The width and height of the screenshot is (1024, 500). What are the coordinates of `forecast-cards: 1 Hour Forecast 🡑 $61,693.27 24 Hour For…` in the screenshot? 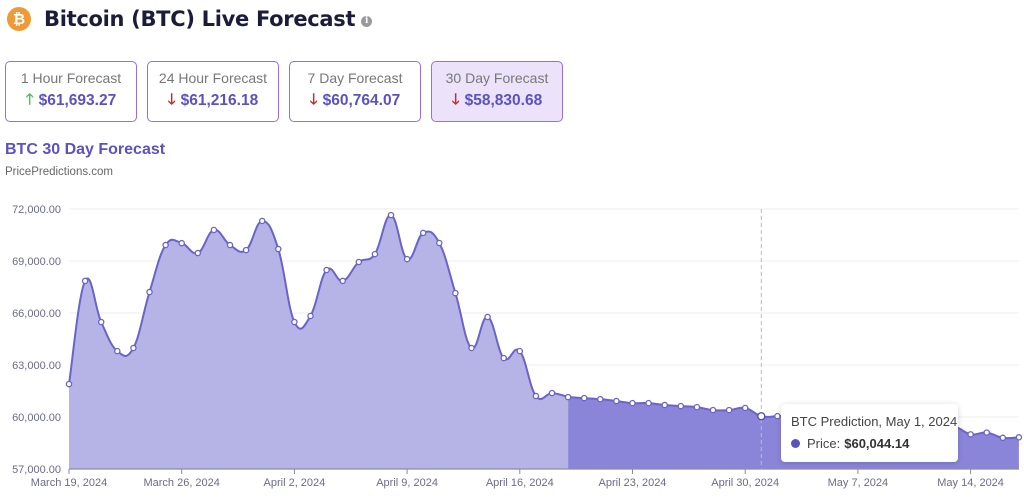 It's located at (284, 91).